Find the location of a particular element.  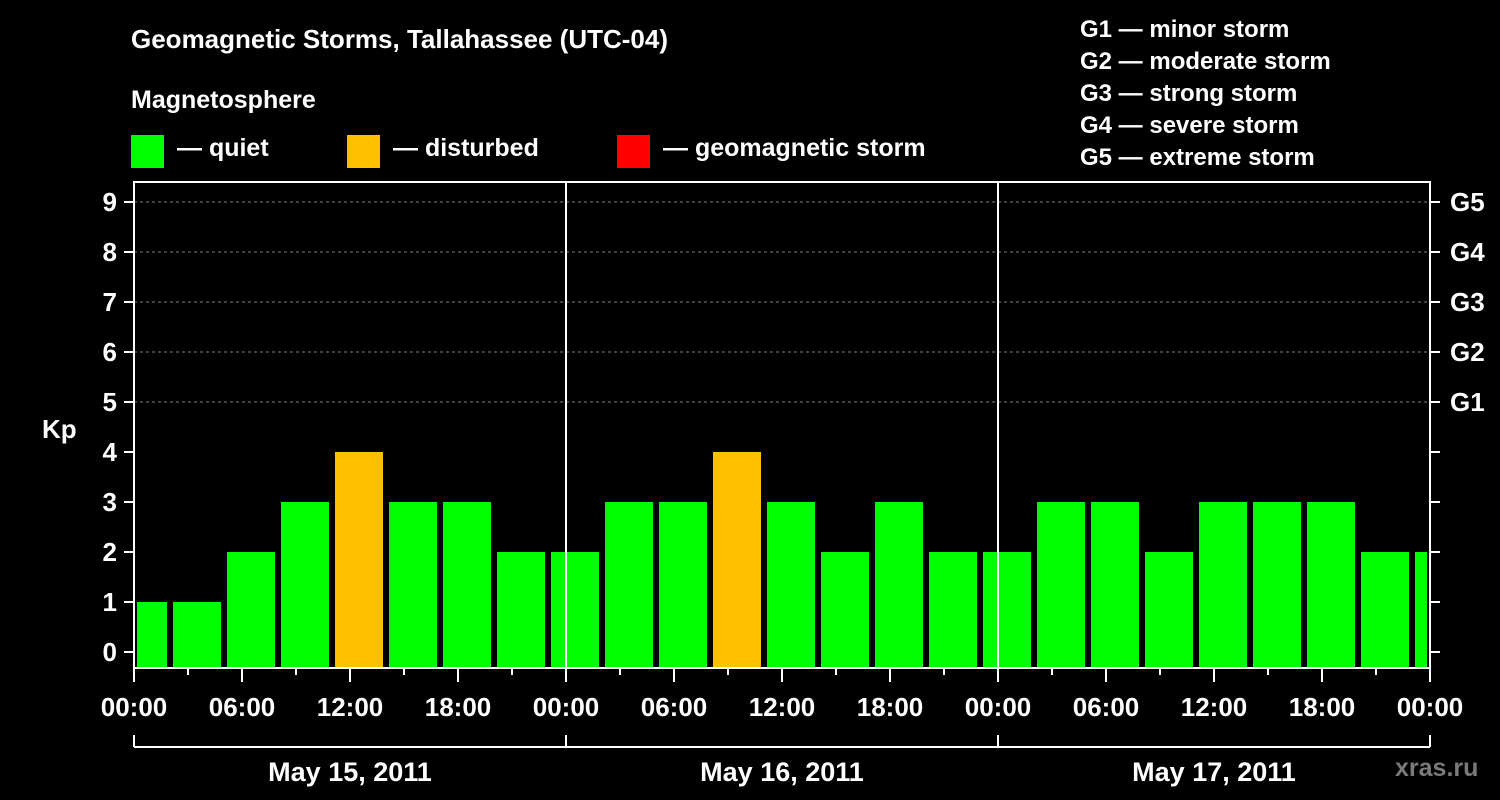

chart-title: Geomagnetic Storms, Tallahassee (UTC-04) is located at coordinates (400, 39).